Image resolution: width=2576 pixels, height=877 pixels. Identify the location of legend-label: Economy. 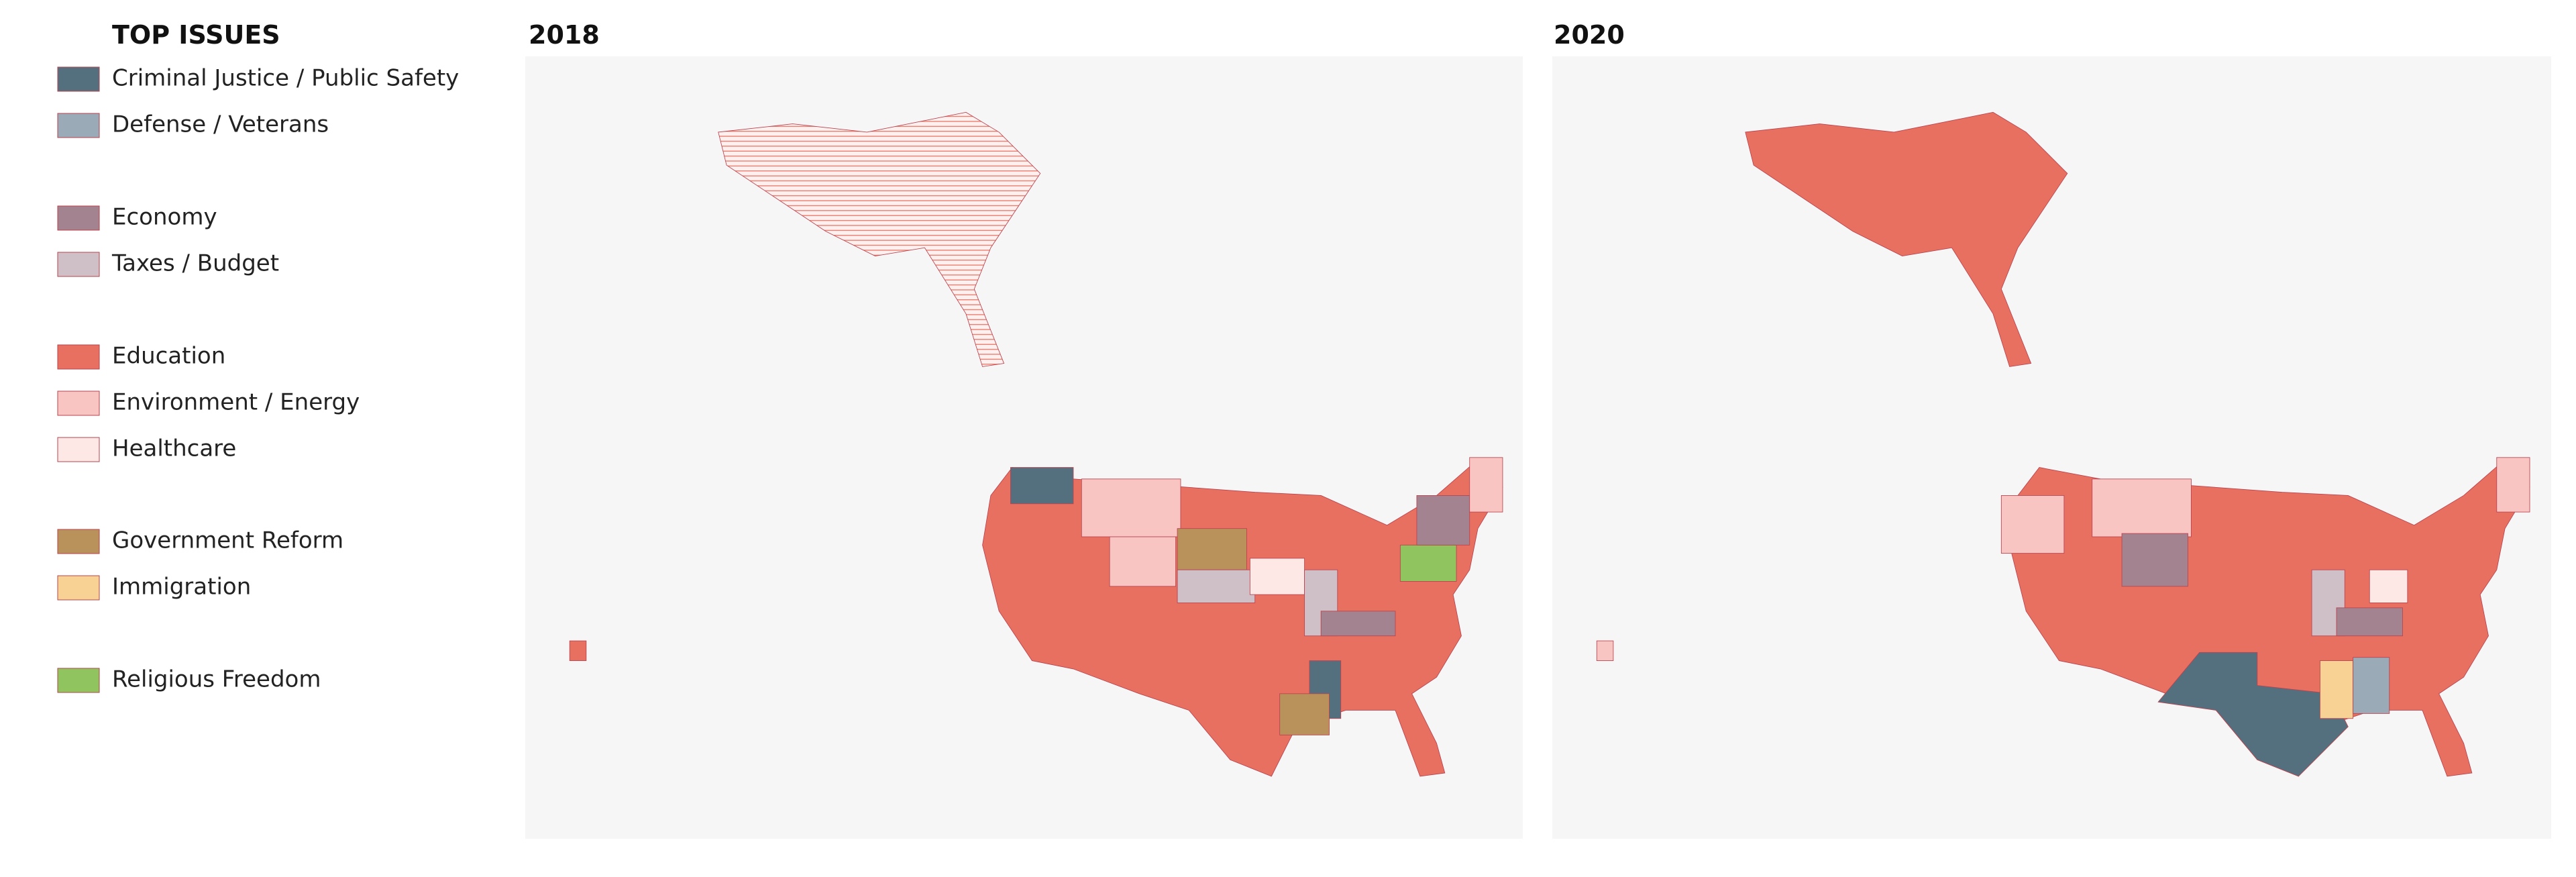
(164, 218).